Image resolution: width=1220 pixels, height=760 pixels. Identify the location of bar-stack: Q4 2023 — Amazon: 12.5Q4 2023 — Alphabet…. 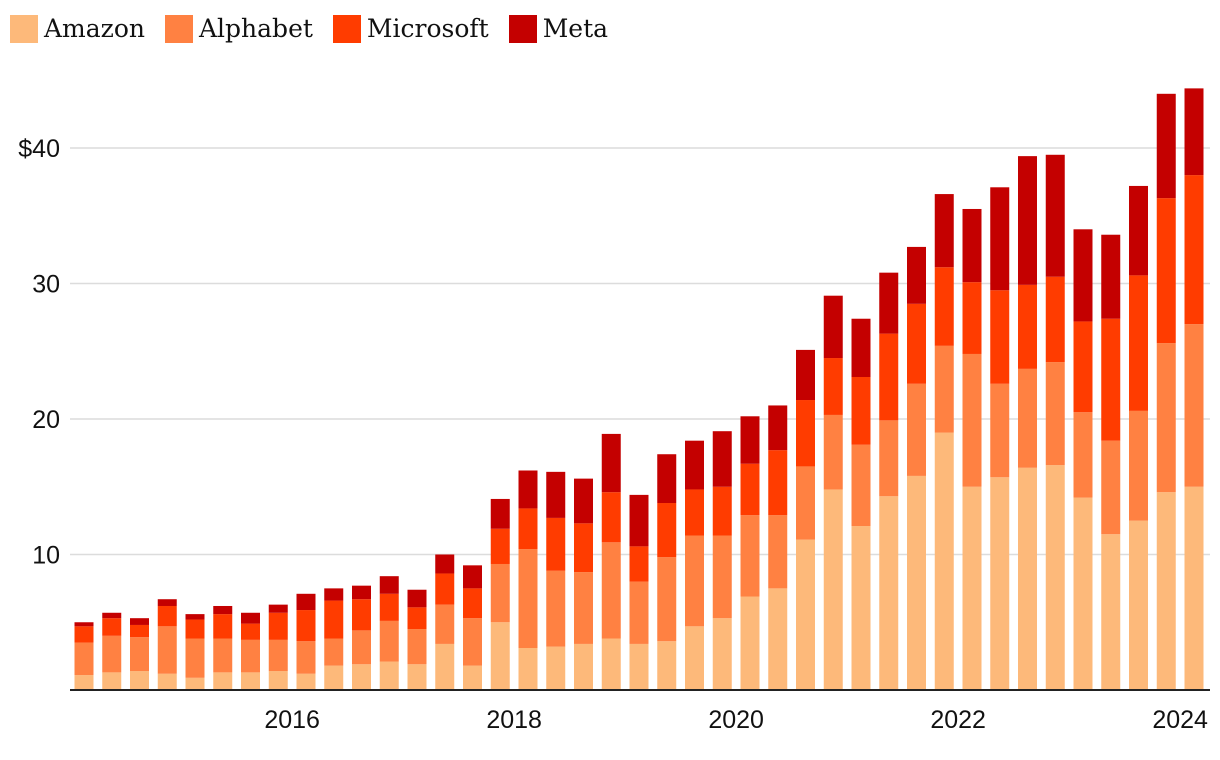
(1138, 437).